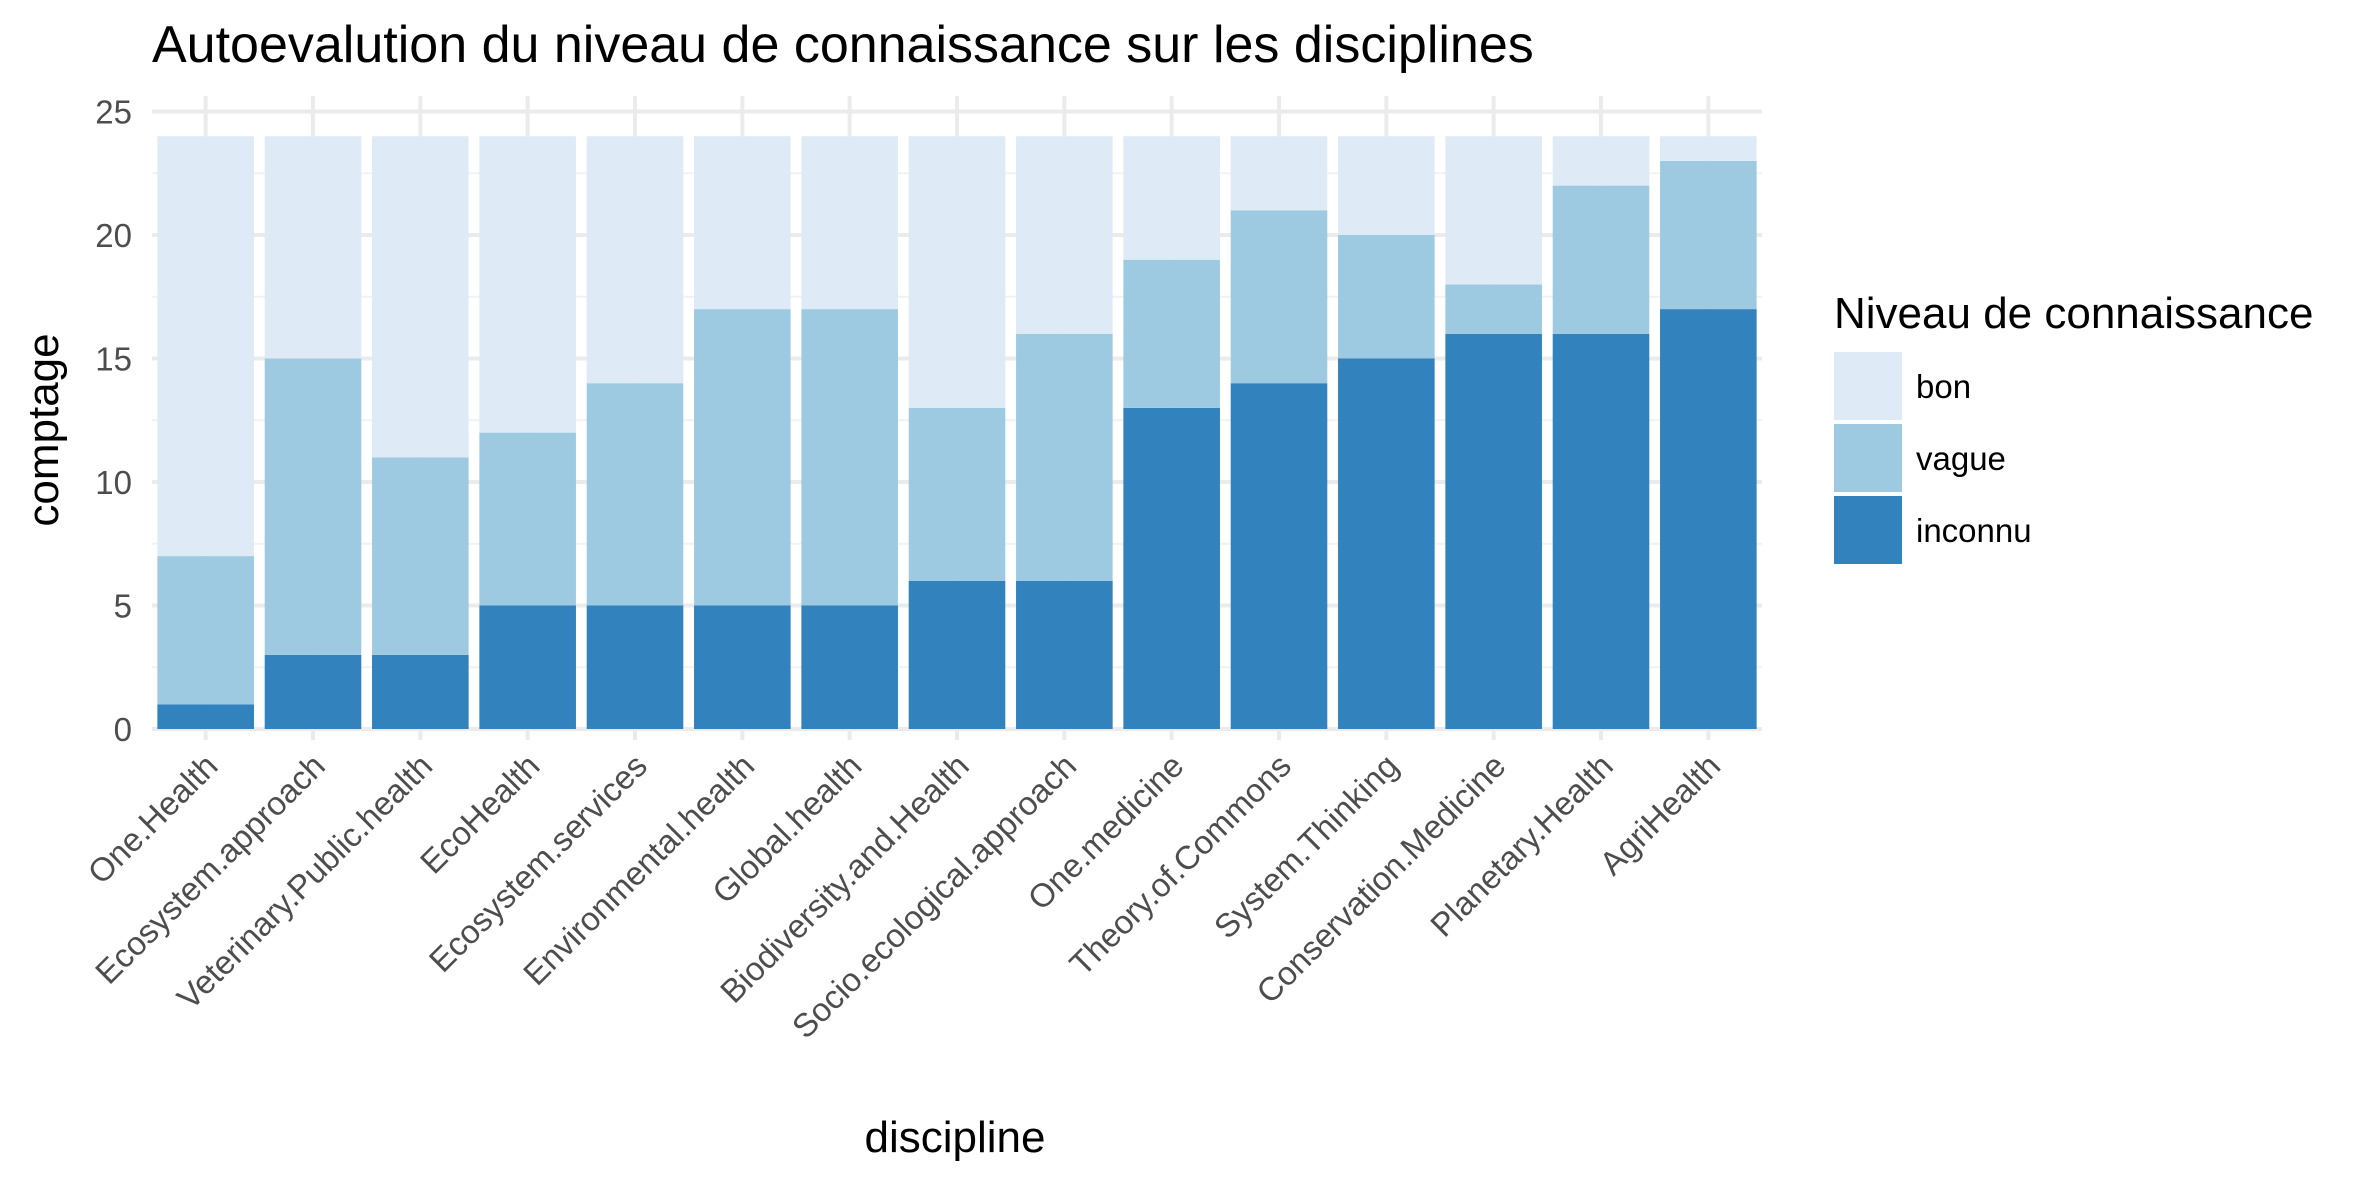 The height and width of the screenshot is (1181, 2362). Describe the element at coordinates (2073, 426) in the screenshot. I see `legend: Niveau de connaissance bon vague inconnu` at that location.